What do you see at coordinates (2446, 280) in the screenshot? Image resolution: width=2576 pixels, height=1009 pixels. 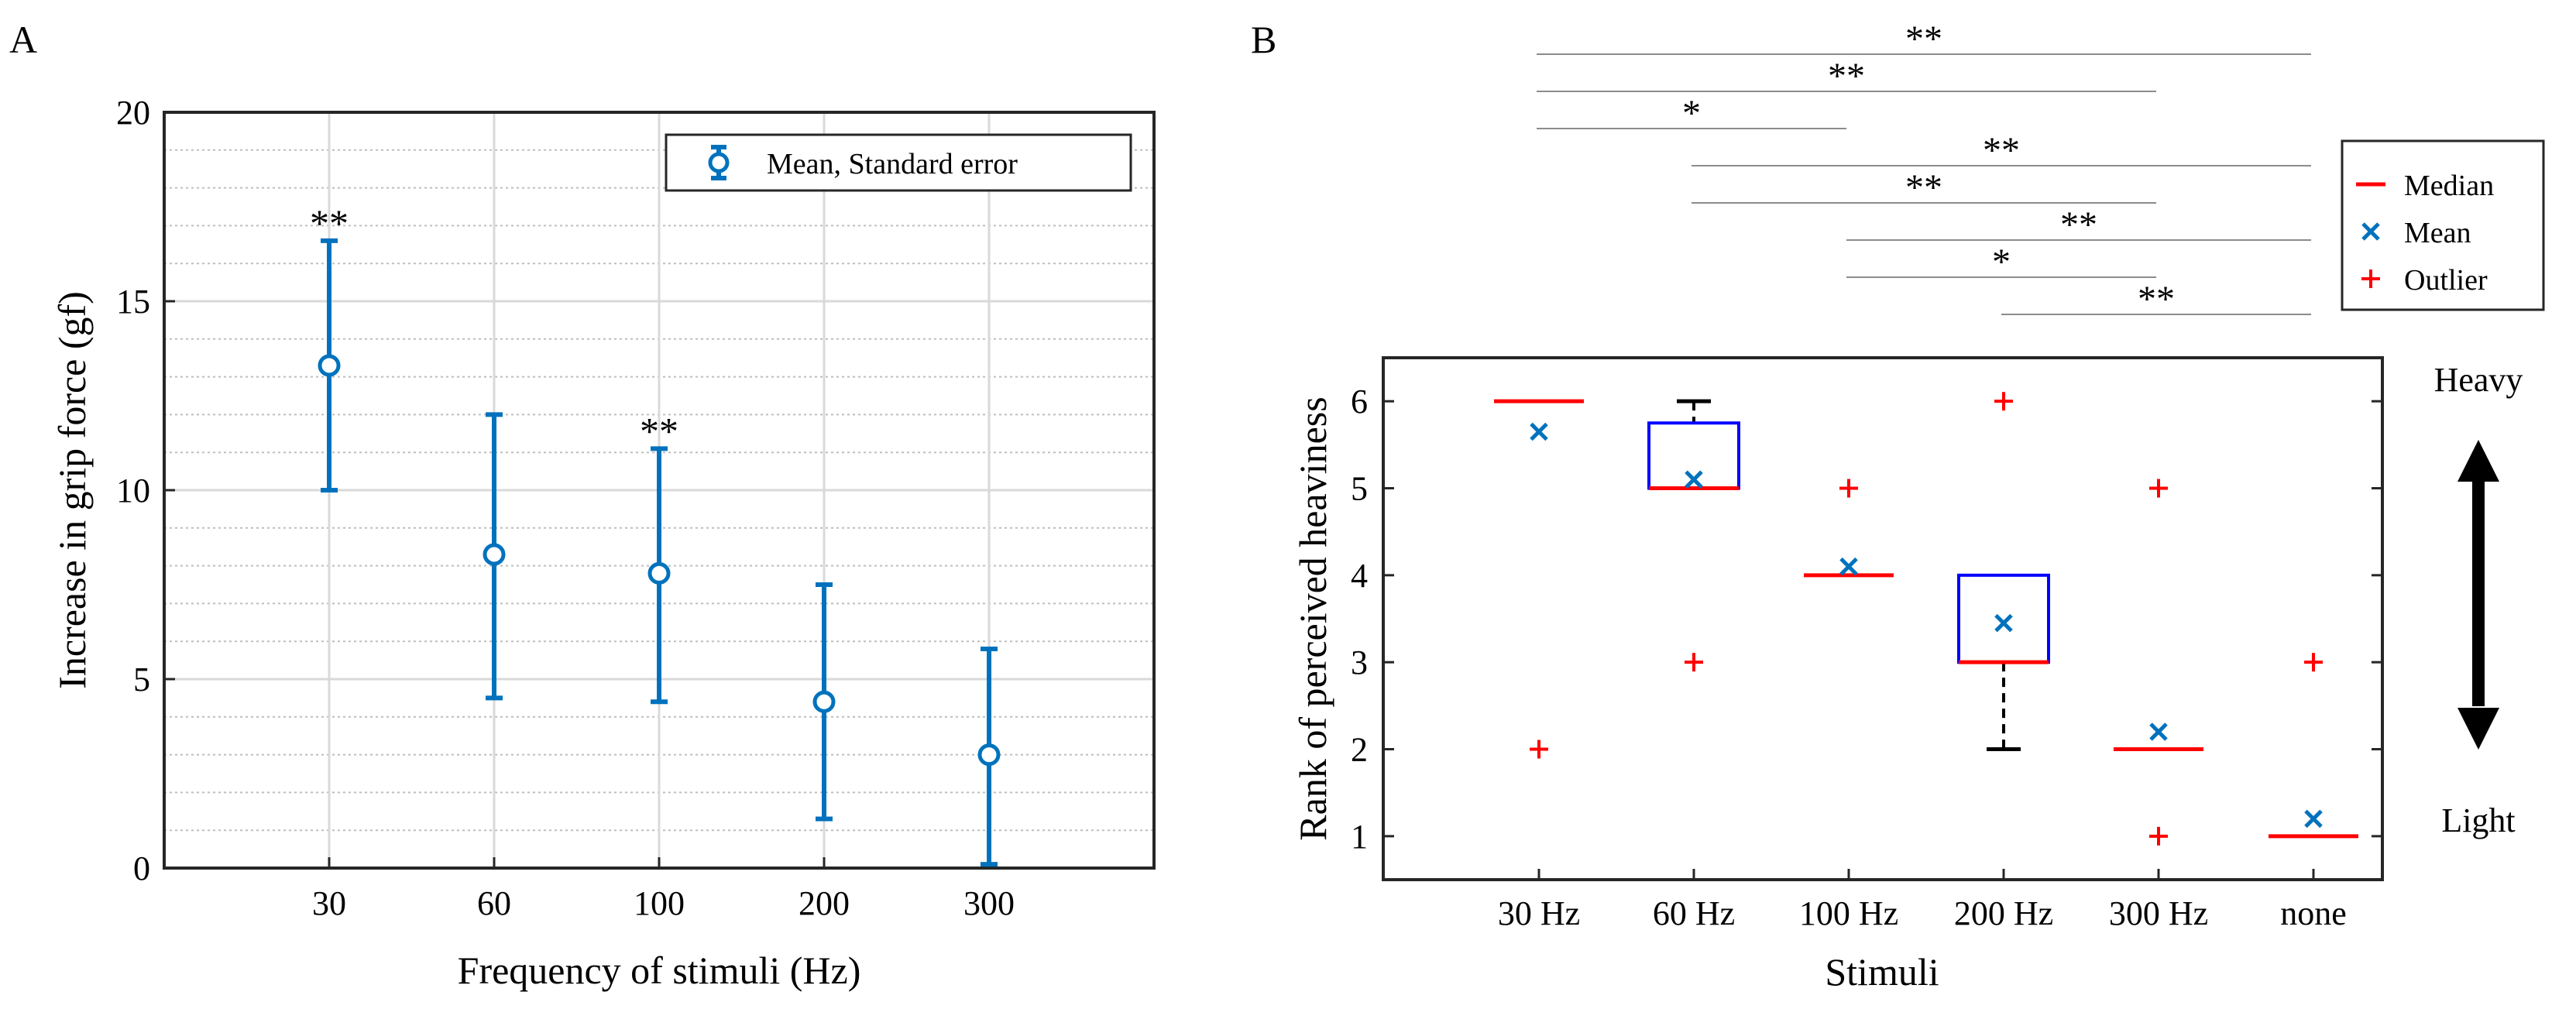 I see `legend-outlier-text: Outlier` at bounding box center [2446, 280].